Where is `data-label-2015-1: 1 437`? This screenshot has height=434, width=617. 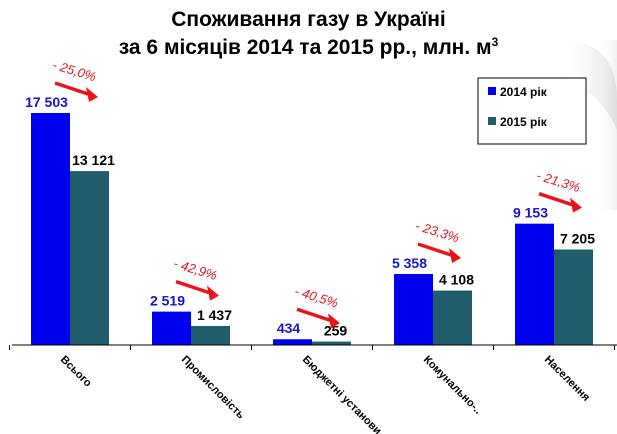
data-label-2015-1: 1 437 is located at coordinates (214, 315).